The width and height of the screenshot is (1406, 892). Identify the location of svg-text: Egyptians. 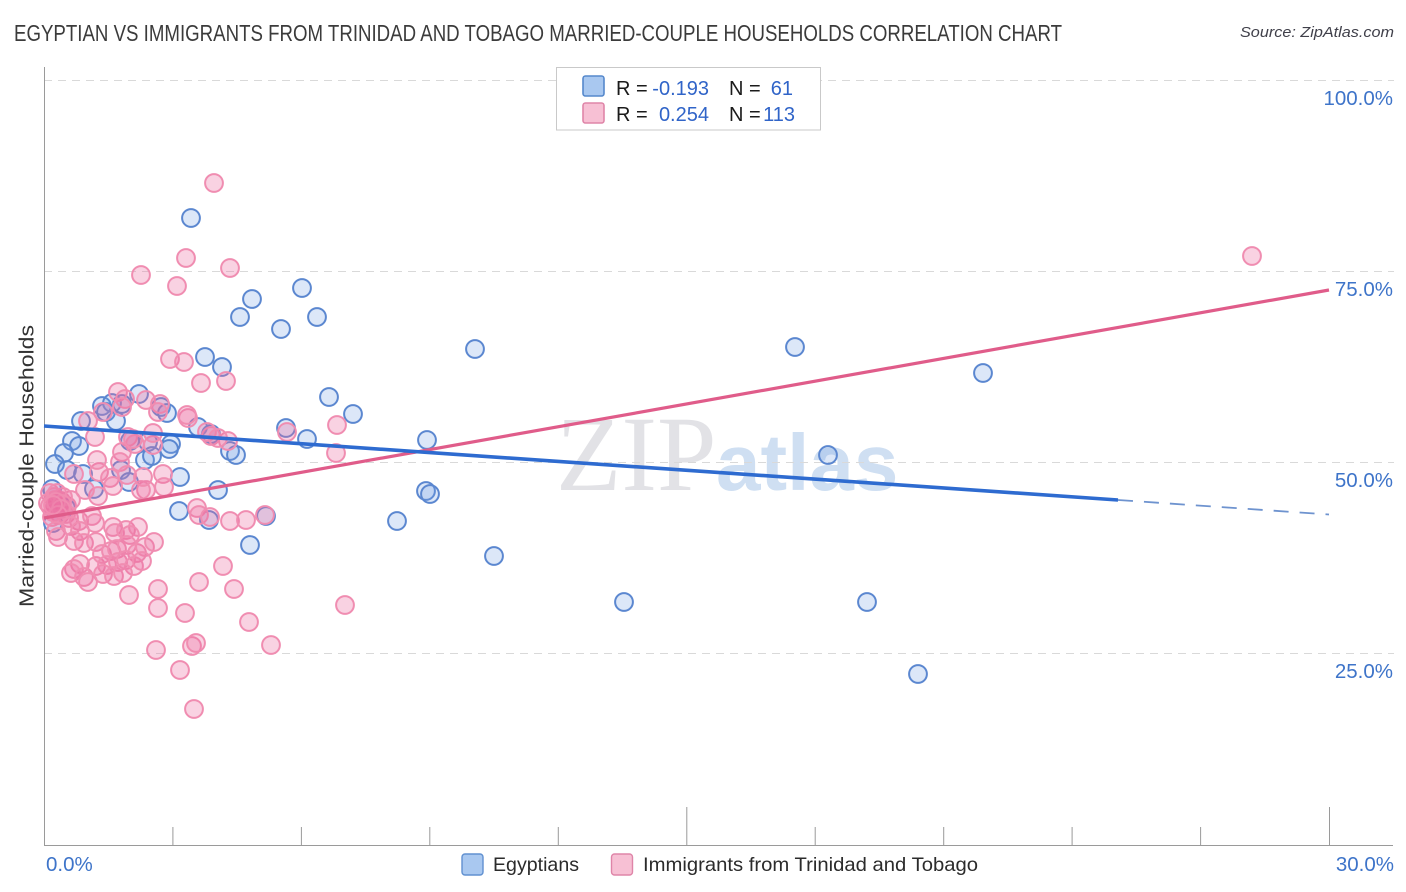
(536, 865).